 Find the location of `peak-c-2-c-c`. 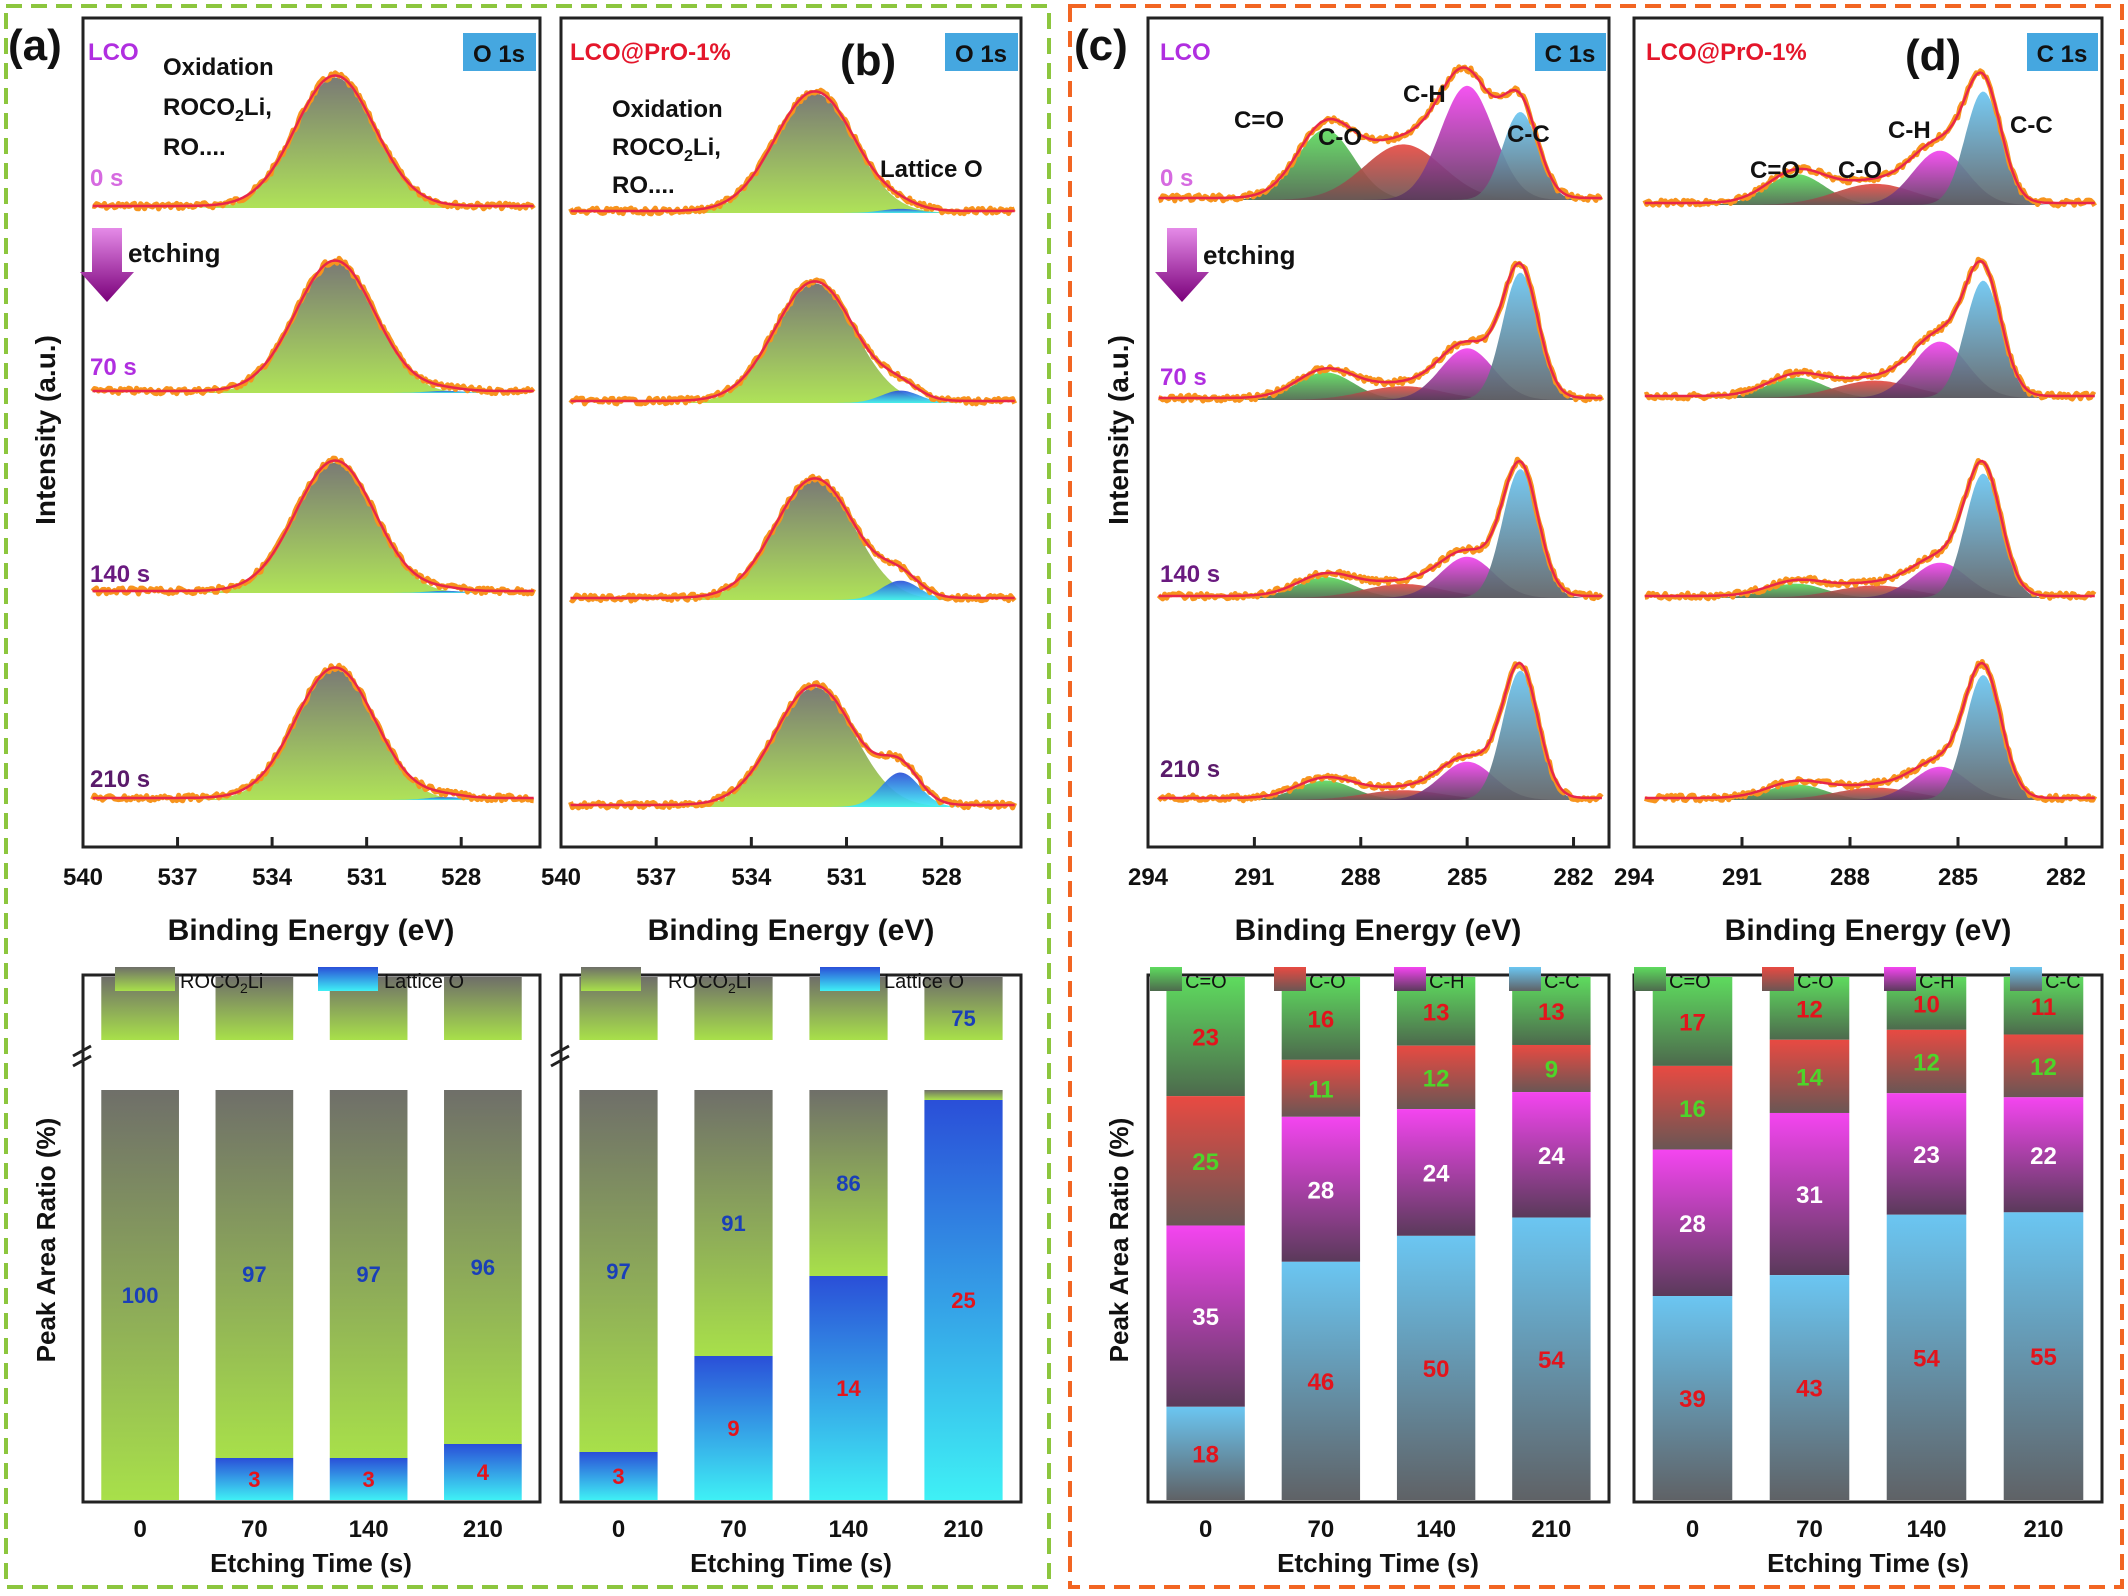

peak-c-2-c-c is located at coordinates (1380, 533).